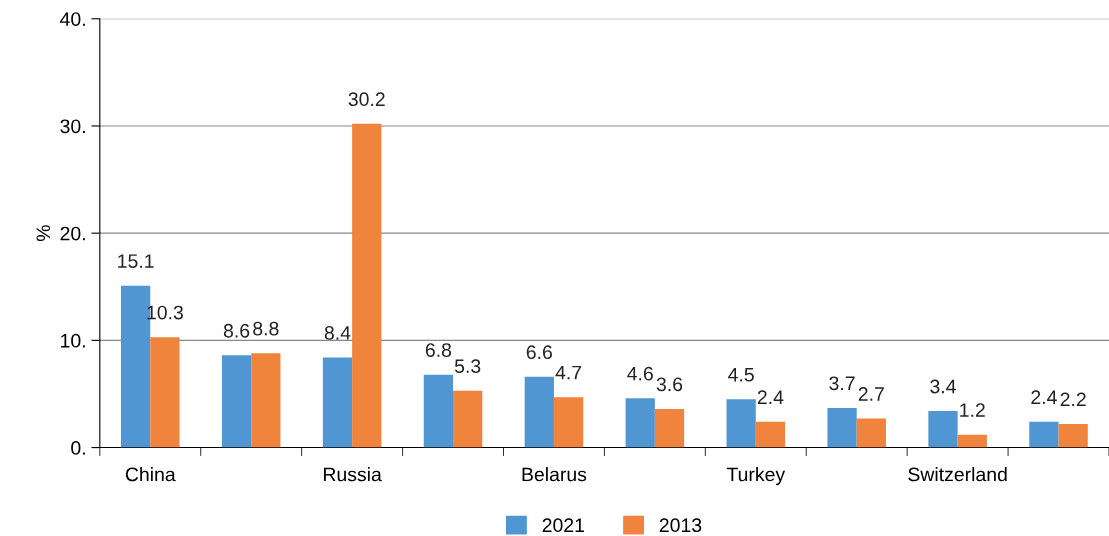 The height and width of the screenshot is (536, 1109). I want to click on y-tick-label: 30., so click(72, 126).